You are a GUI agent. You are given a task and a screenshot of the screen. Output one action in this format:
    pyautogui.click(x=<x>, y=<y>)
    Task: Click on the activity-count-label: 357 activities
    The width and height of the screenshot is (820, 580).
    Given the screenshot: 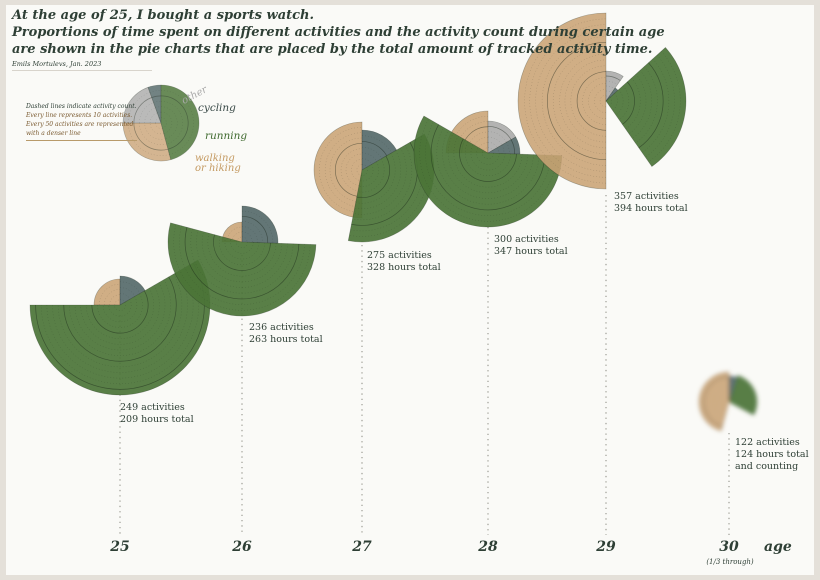 What is the action you would take?
    pyautogui.click(x=646, y=196)
    